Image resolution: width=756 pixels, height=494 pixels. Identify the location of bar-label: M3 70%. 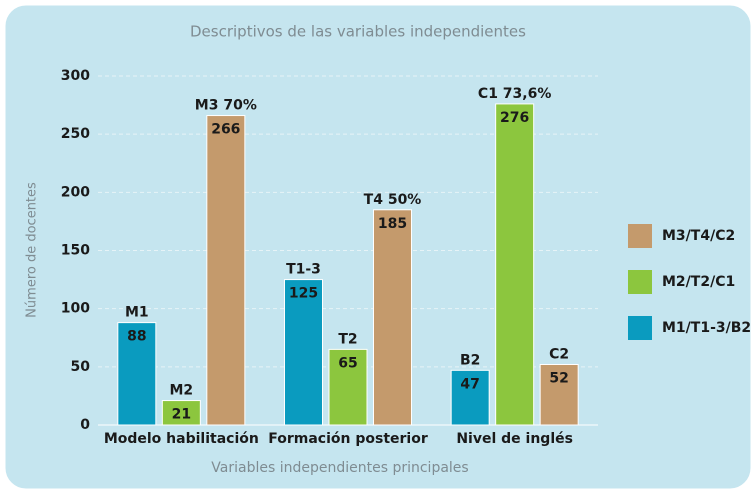
(226, 106).